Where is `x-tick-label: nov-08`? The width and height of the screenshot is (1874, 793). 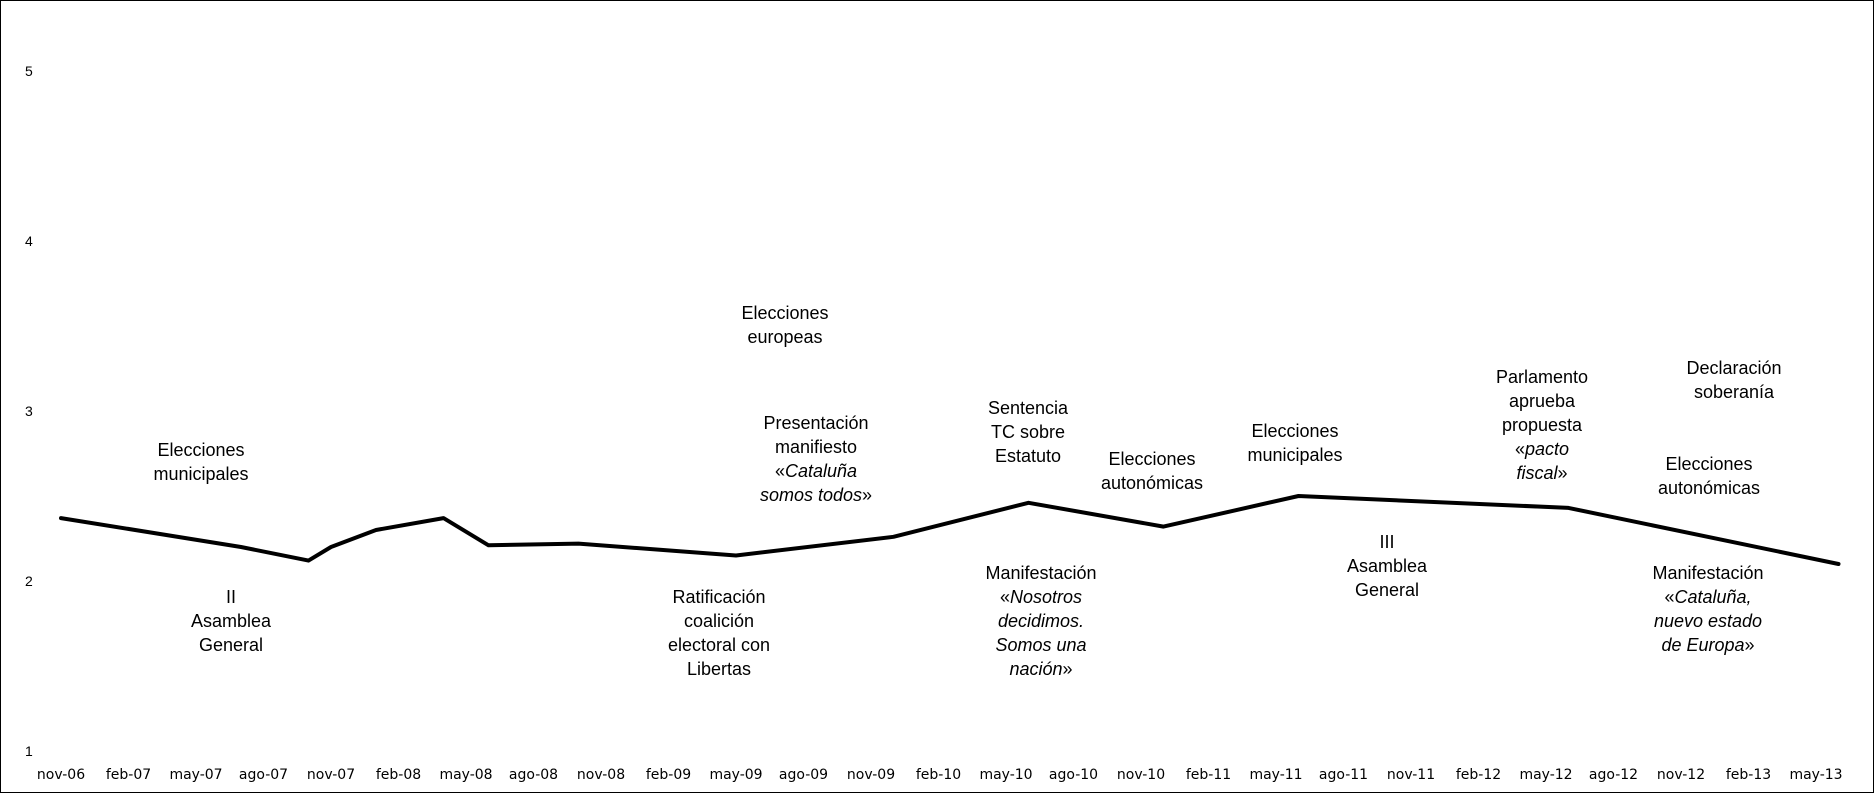 x-tick-label: nov-08 is located at coordinates (601, 775).